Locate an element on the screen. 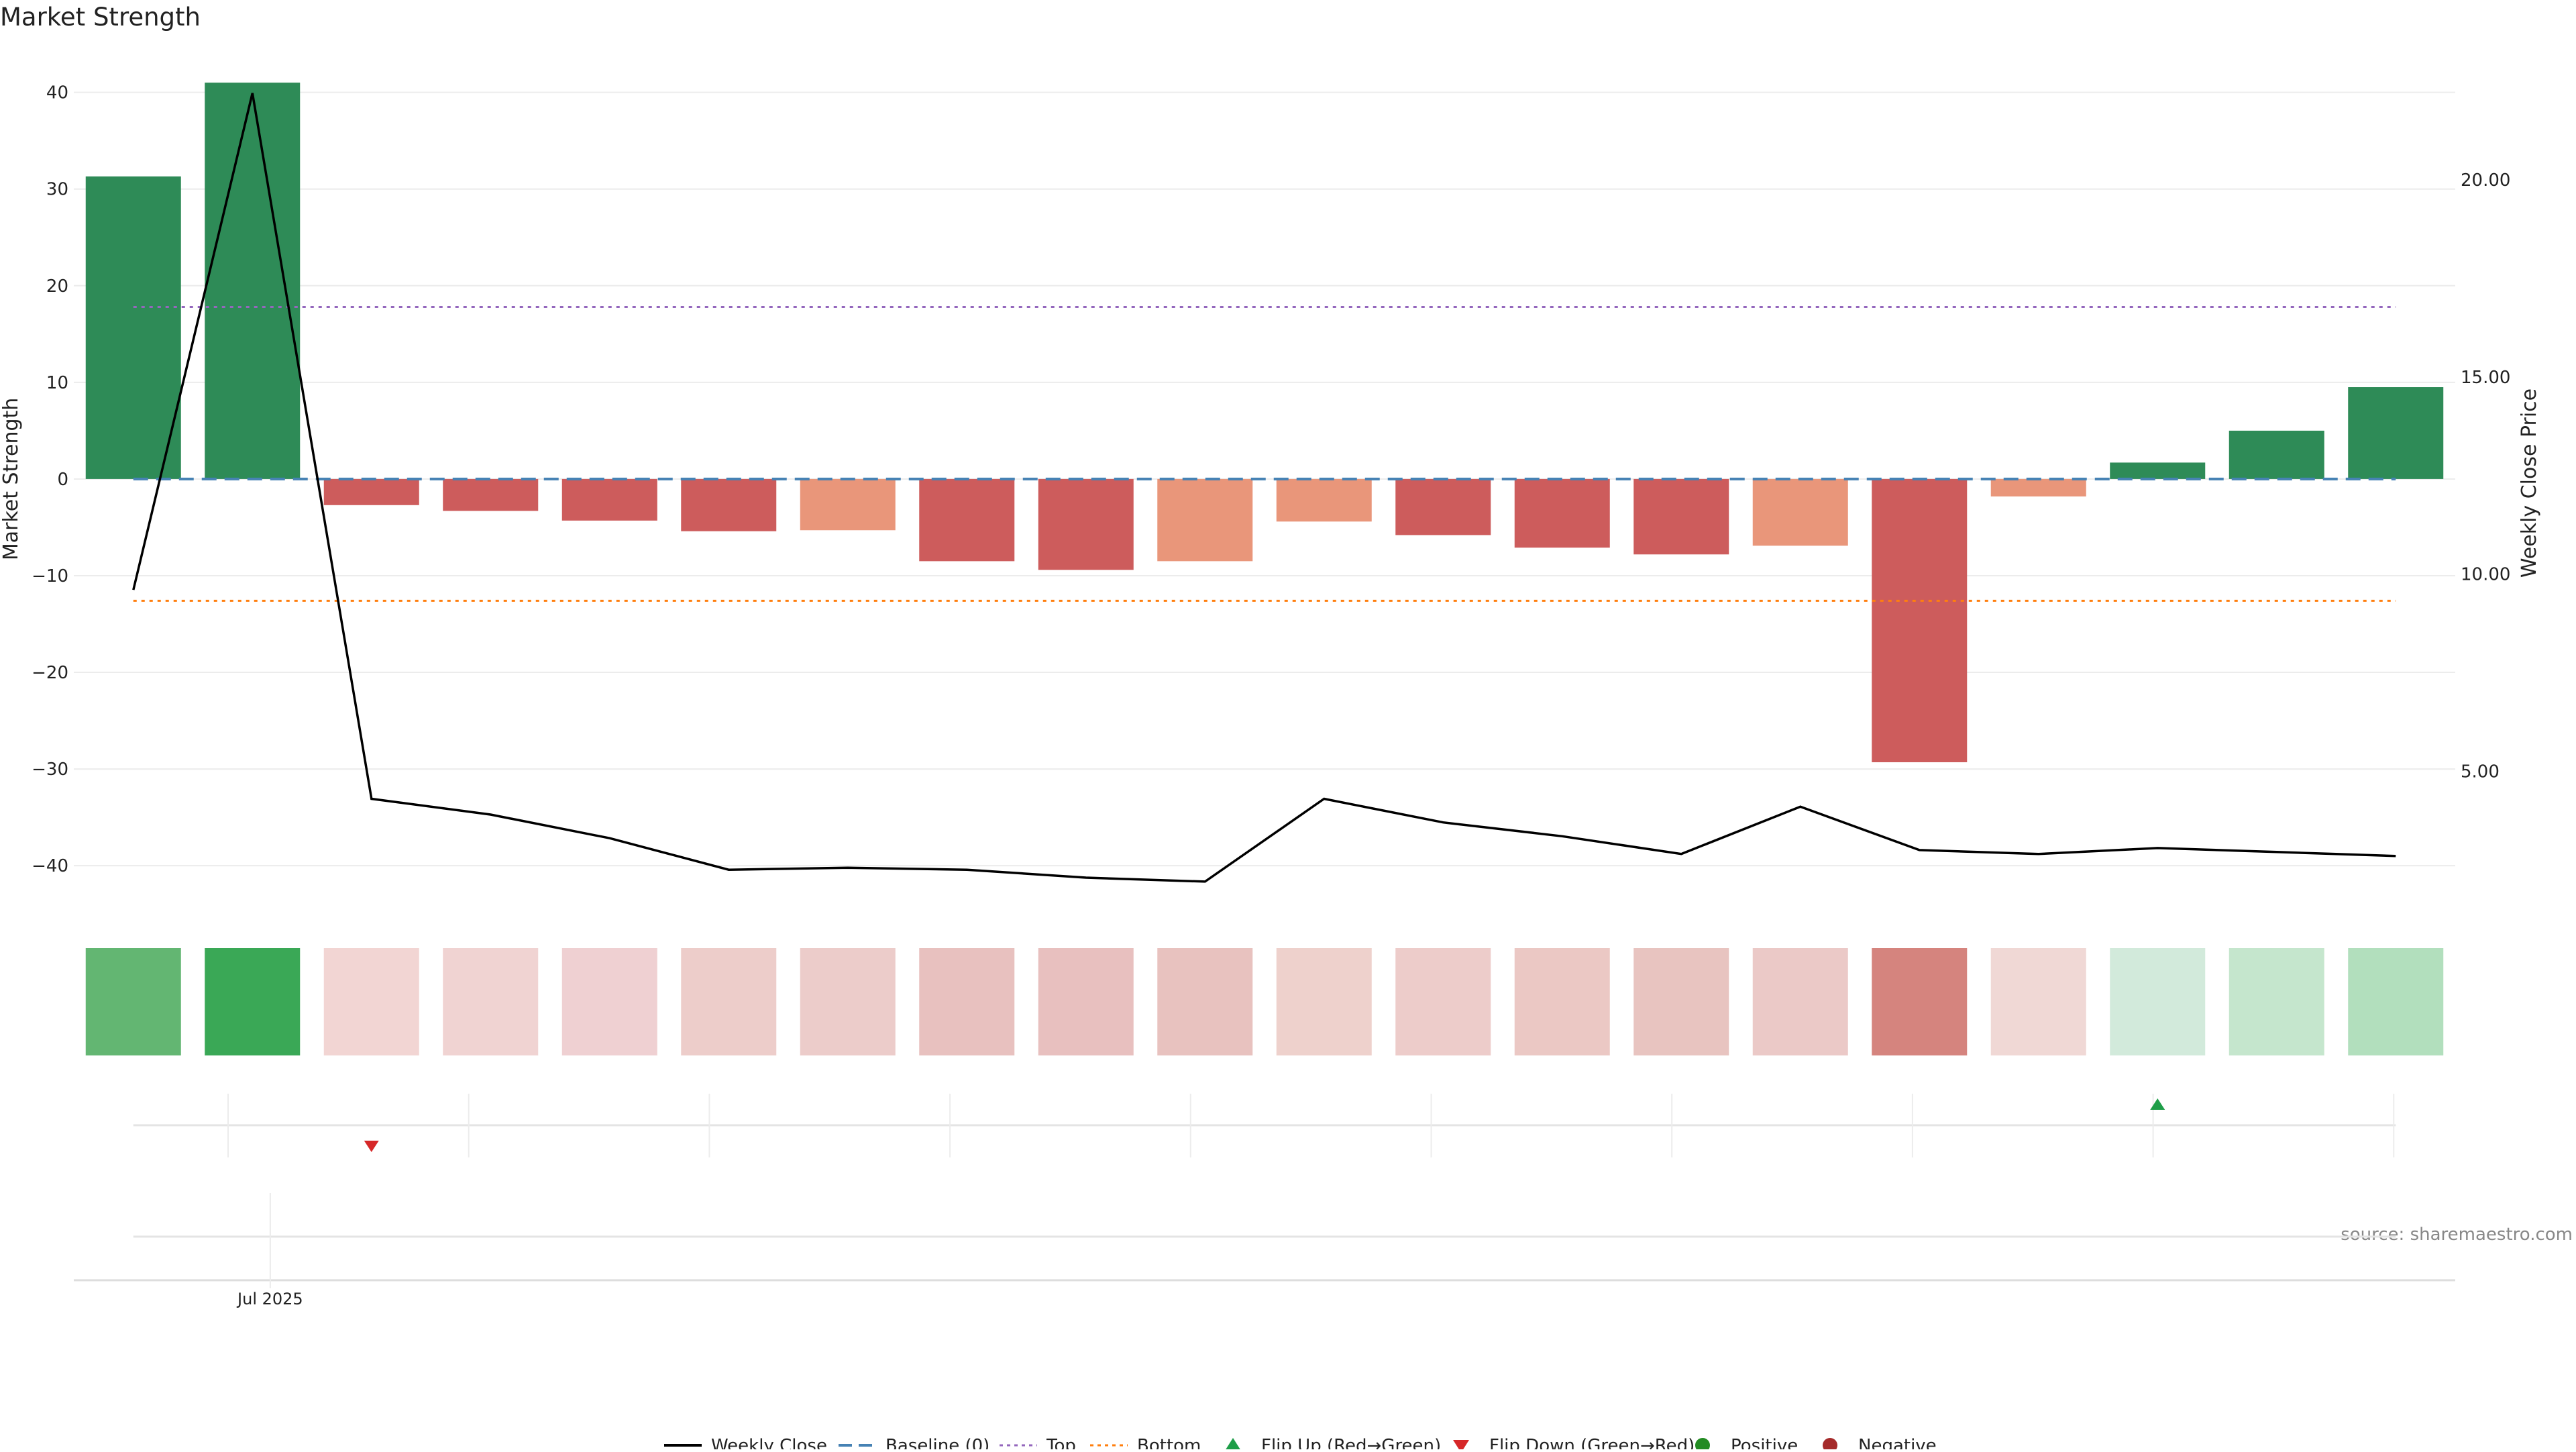 The height and width of the screenshot is (1452, 2576). flip-down-marker is located at coordinates (371, 1147).